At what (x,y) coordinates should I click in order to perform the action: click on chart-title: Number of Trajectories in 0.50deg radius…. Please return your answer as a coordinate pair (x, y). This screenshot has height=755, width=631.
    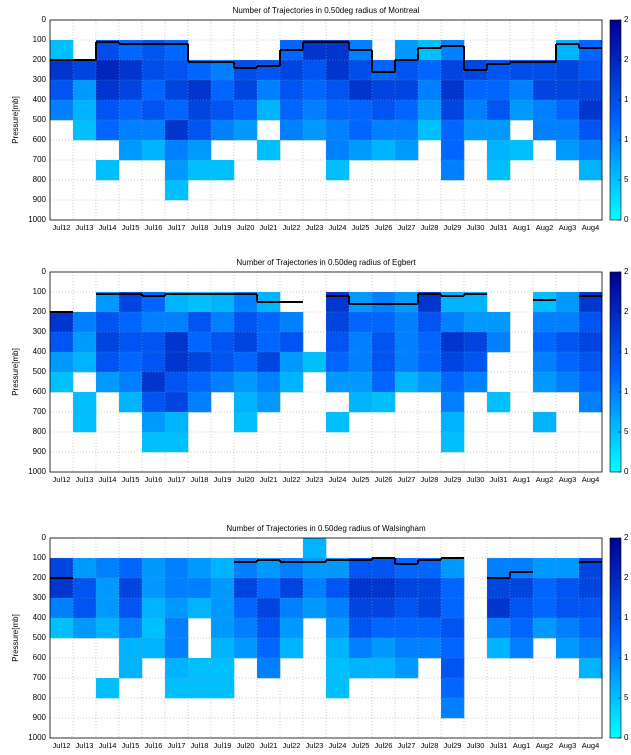
    Looking at the image, I should click on (326, 10).